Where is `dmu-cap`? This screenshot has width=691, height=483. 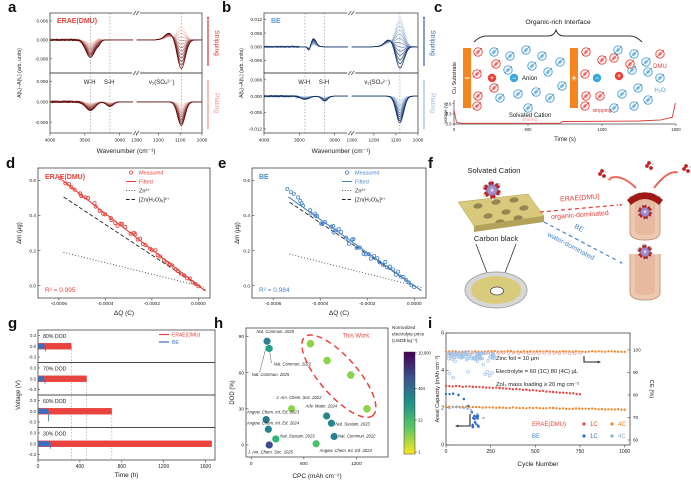 dmu-cap is located at coordinates (645, 198).